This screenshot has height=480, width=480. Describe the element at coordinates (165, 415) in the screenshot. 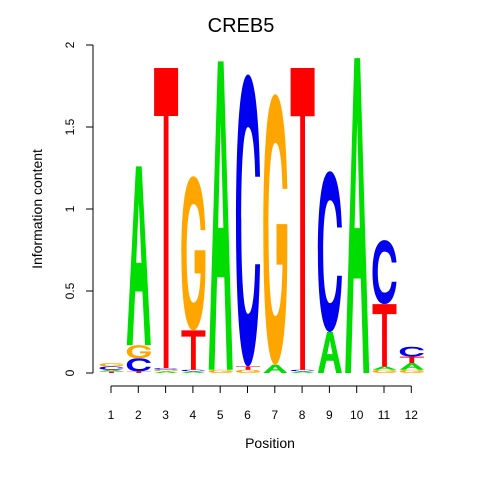

I see `x-tick-label: 3` at that location.